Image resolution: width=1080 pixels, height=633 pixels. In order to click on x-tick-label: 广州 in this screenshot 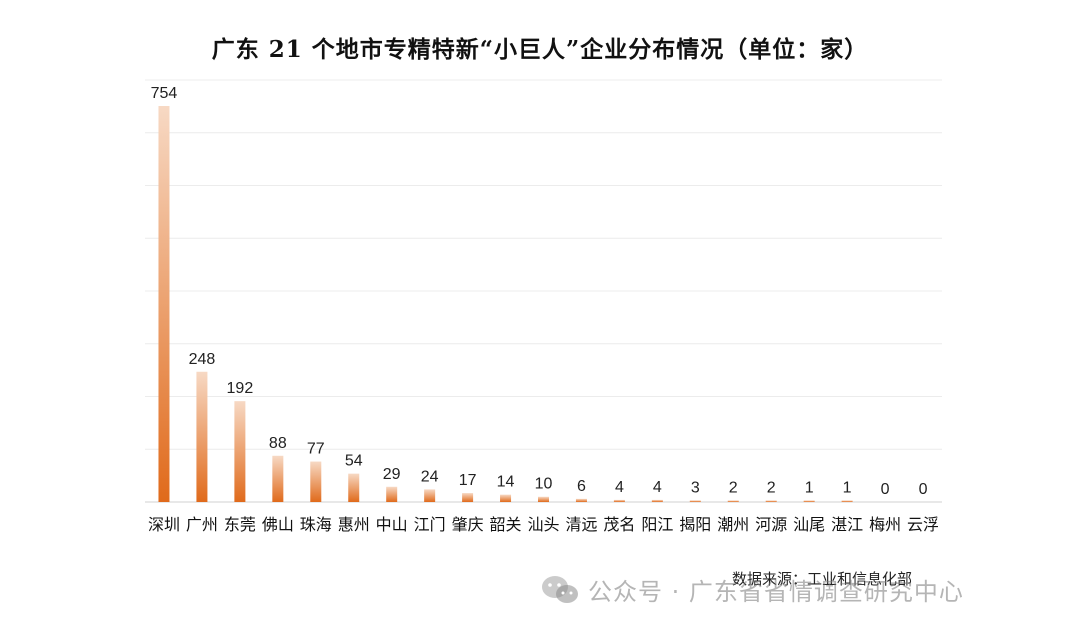, I will do `click(202, 524)`.